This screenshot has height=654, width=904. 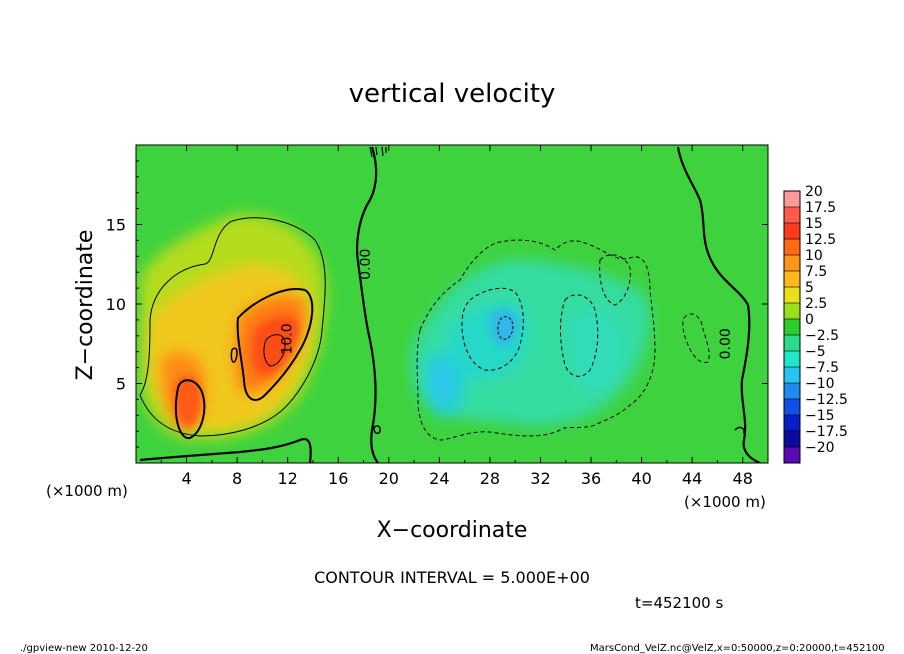 What do you see at coordinates (820, 416) in the screenshot?
I see `colorbar-label: −15` at bounding box center [820, 416].